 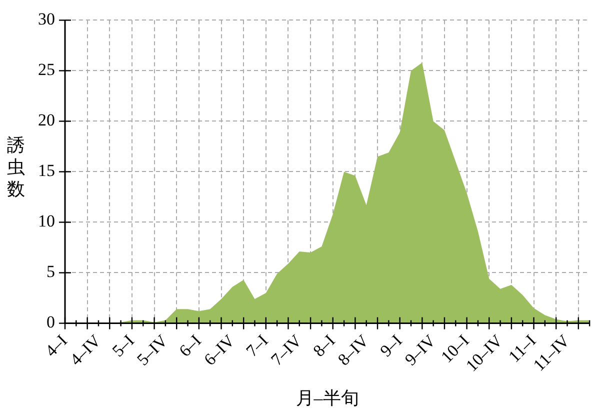 What do you see at coordinates (50, 322) in the screenshot?
I see `y-tick-label: 0` at bounding box center [50, 322].